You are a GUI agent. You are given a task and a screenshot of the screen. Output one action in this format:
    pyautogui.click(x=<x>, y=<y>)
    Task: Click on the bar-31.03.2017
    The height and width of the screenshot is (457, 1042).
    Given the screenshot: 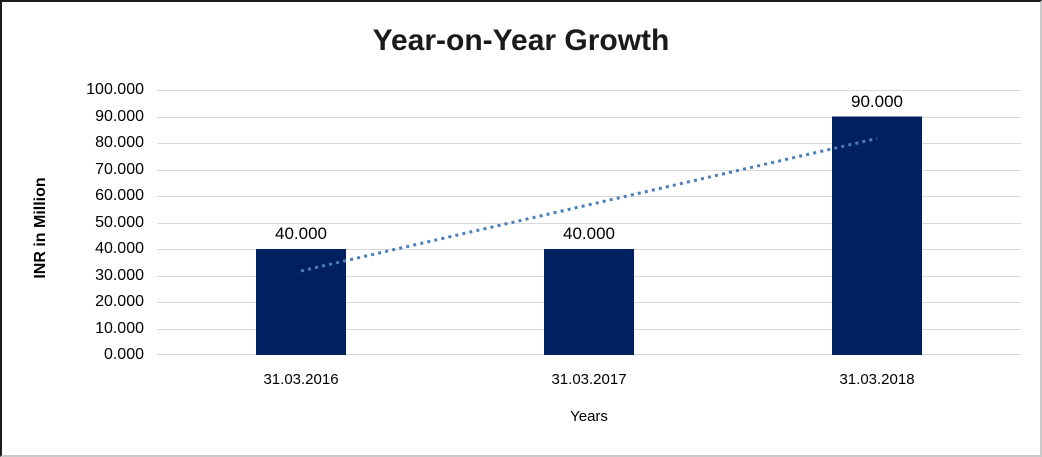 What is the action you would take?
    pyautogui.click(x=589, y=302)
    